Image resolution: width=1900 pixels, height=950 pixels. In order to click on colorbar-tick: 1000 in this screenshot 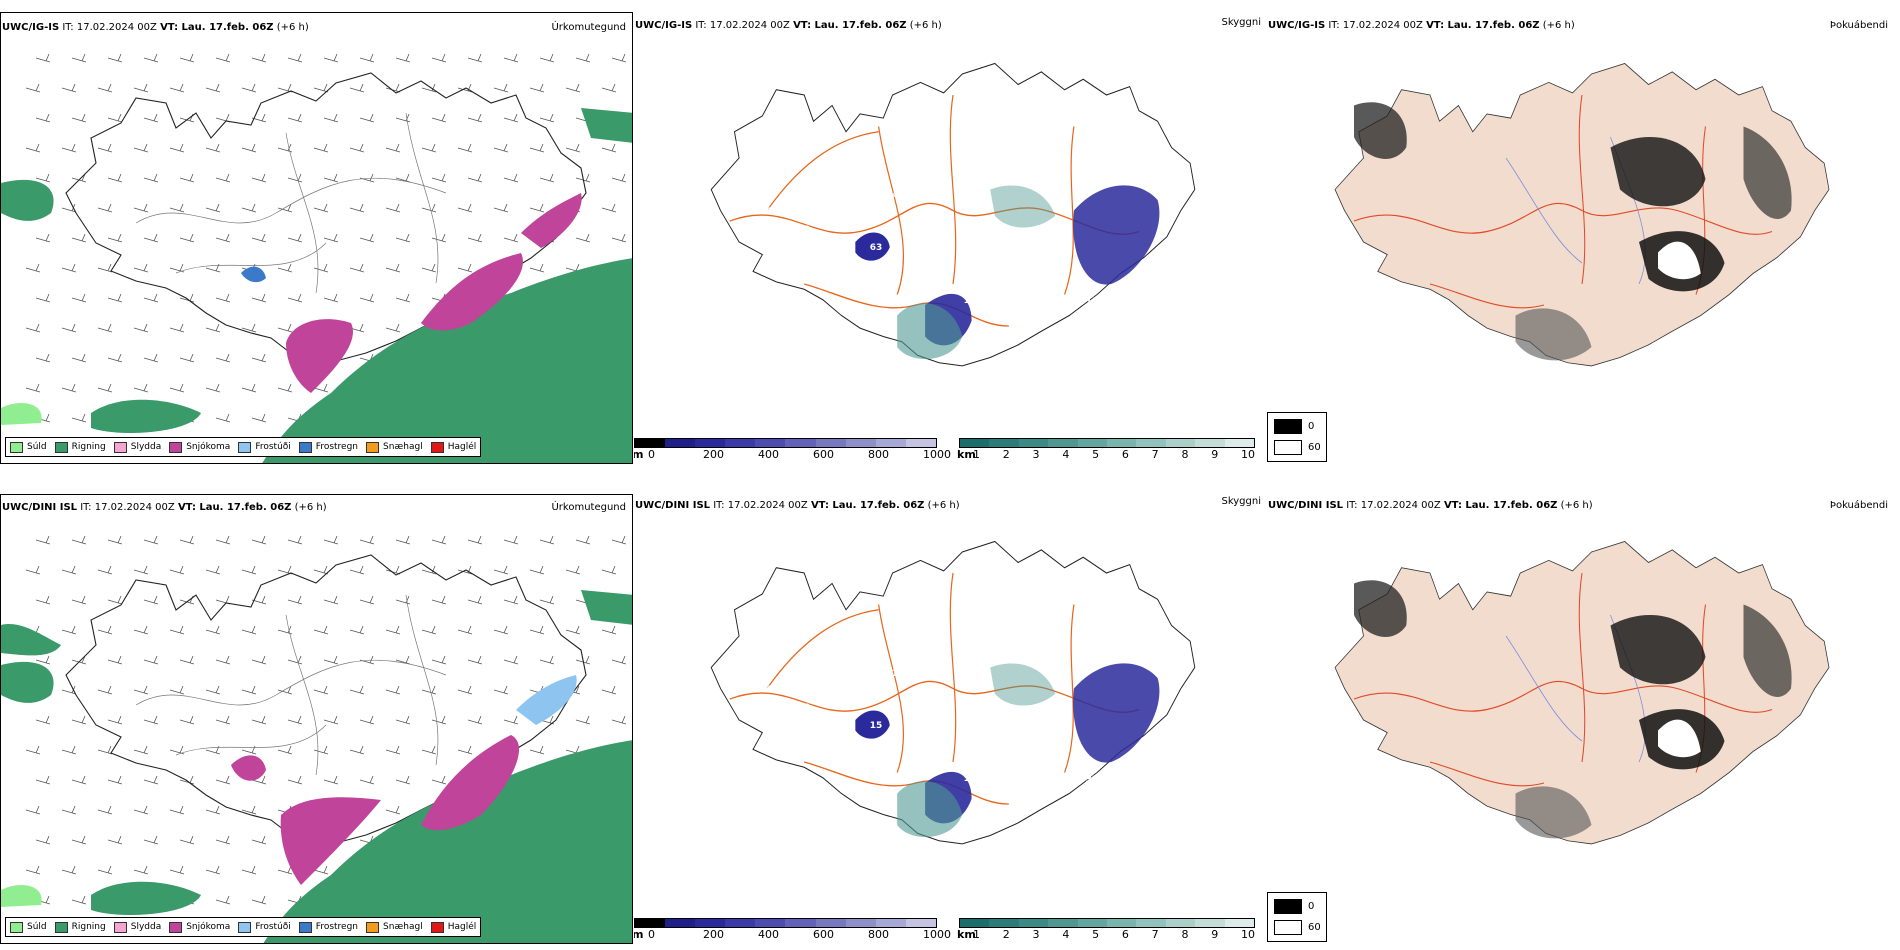, I will do `click(937, 454)`.